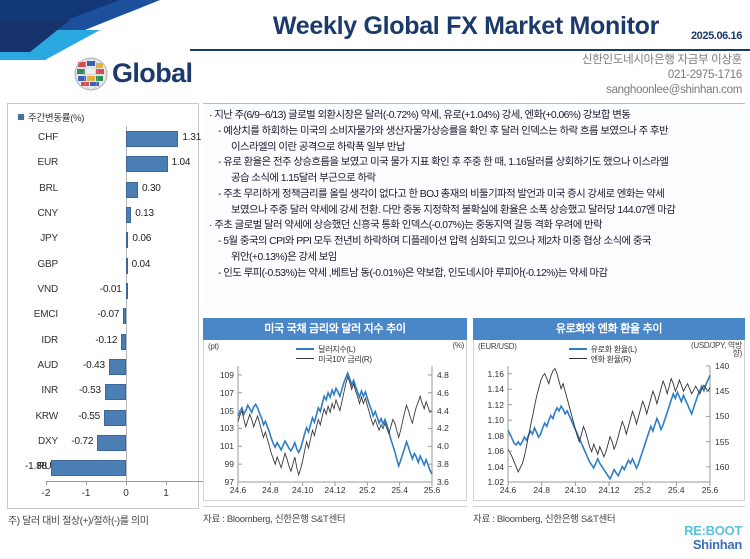  What do you see at coordinates (710, 490) in the screenshot?
I see `x-axis-tick-label: 25.6` at bounding box center [710, 490].